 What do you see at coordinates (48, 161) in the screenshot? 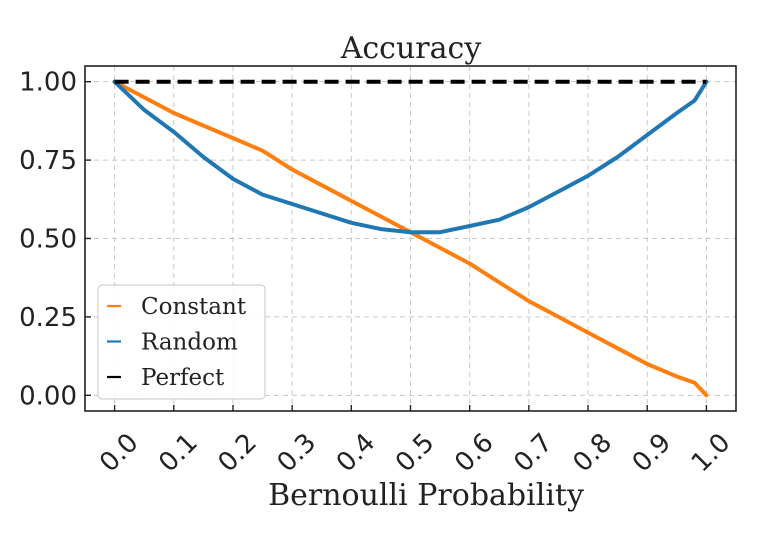
I see `y-tick-label: 0.75` at bounding box center [48, 161].